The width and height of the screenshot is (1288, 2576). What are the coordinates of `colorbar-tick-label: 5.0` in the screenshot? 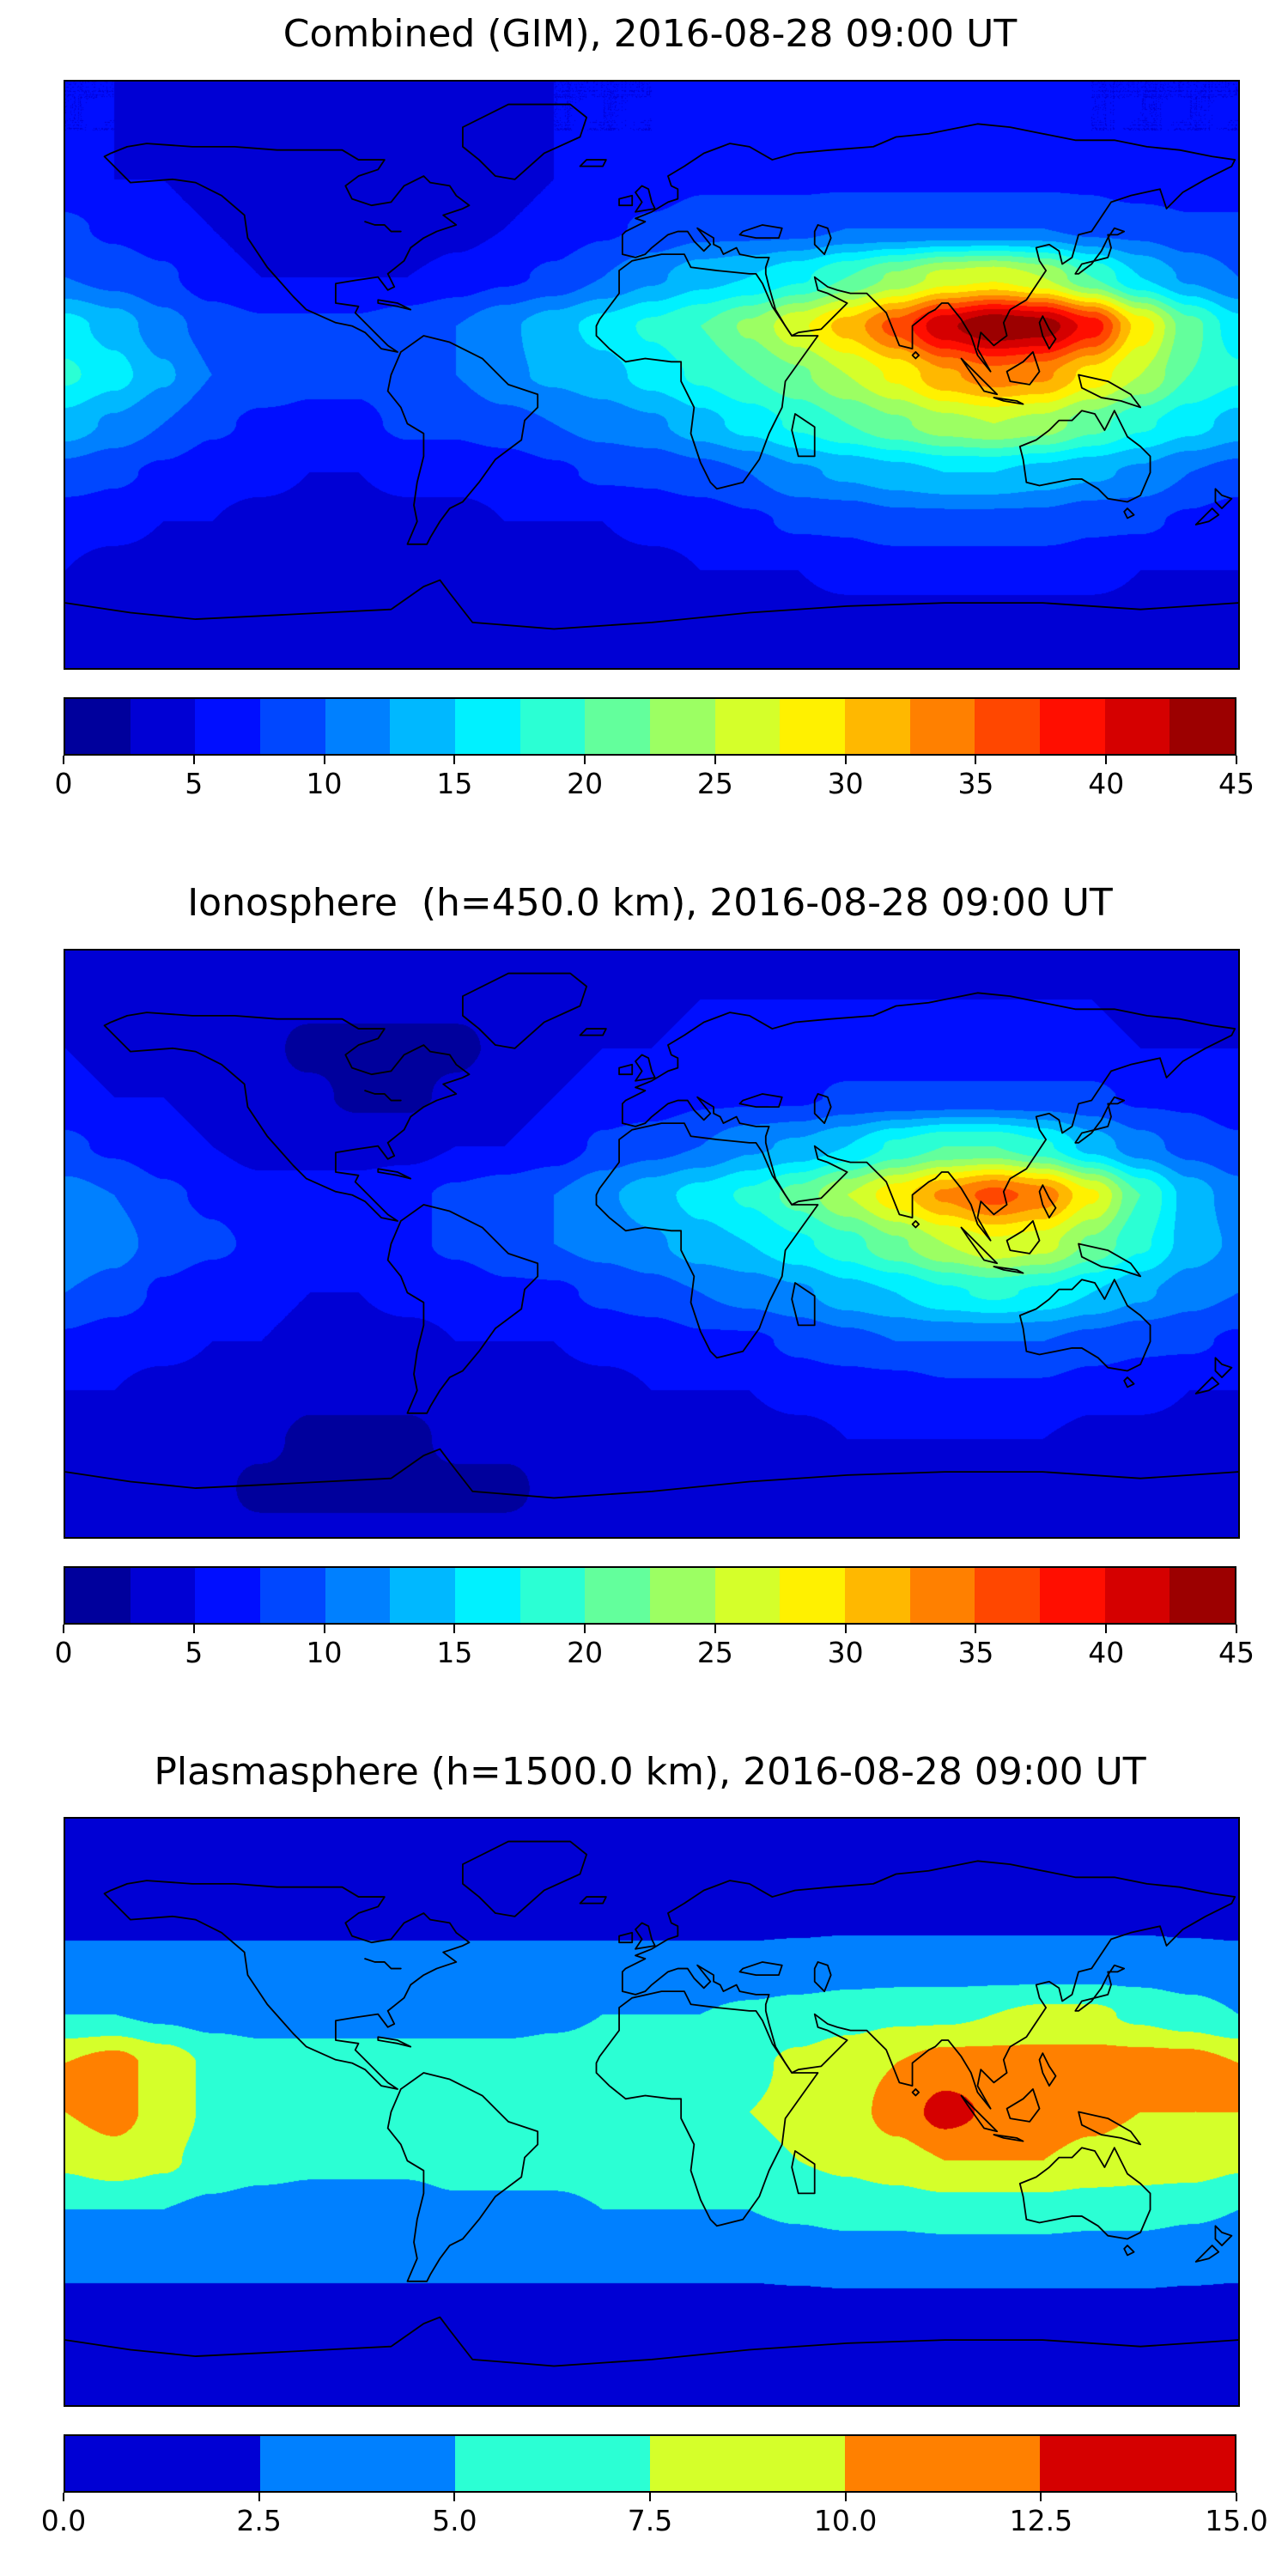 It's located at (455, 2521).